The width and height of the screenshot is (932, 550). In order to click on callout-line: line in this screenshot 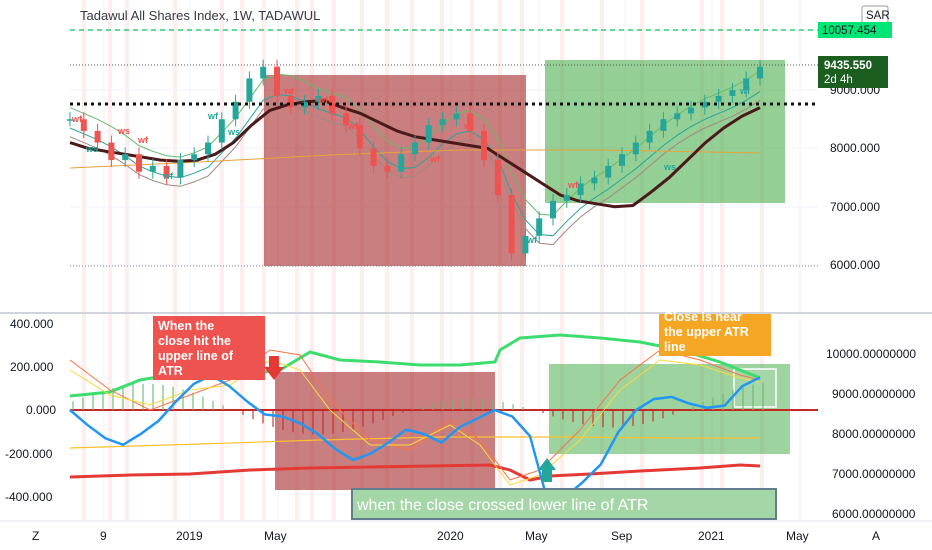, I will do `click(675, 347)`.